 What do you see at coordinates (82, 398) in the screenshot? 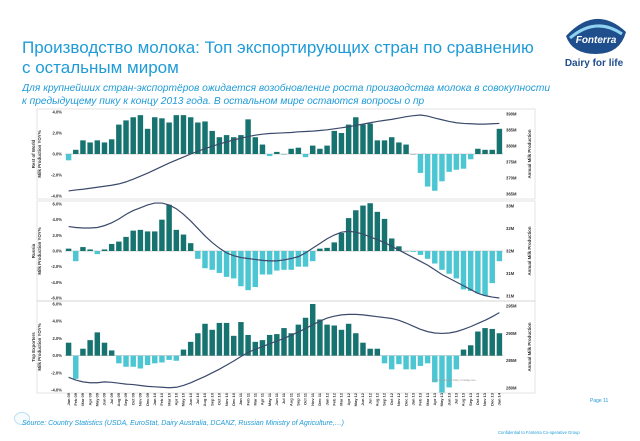
I see `x-tick-label: Mar 09` at bounding box center [82, 398].